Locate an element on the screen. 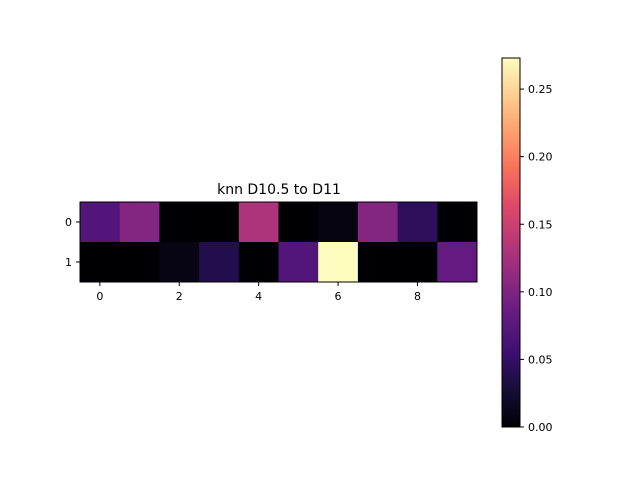 This screenshot has width=640, height=480. colorbar-axis: 0.00 0.05 0.10 0.15 0.20 0.25 is located at coordinates (536, 258).